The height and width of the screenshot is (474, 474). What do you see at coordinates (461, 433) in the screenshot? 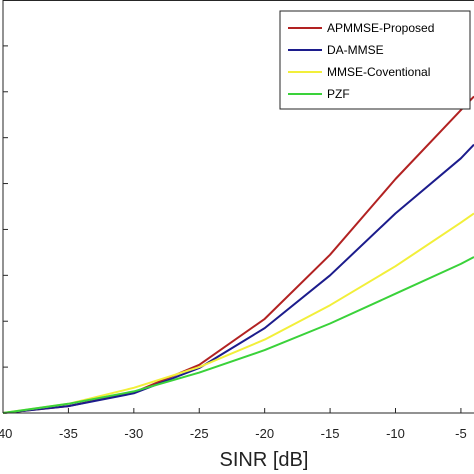
I see `x-tick-label: -5` at bounding box center [461, 433].